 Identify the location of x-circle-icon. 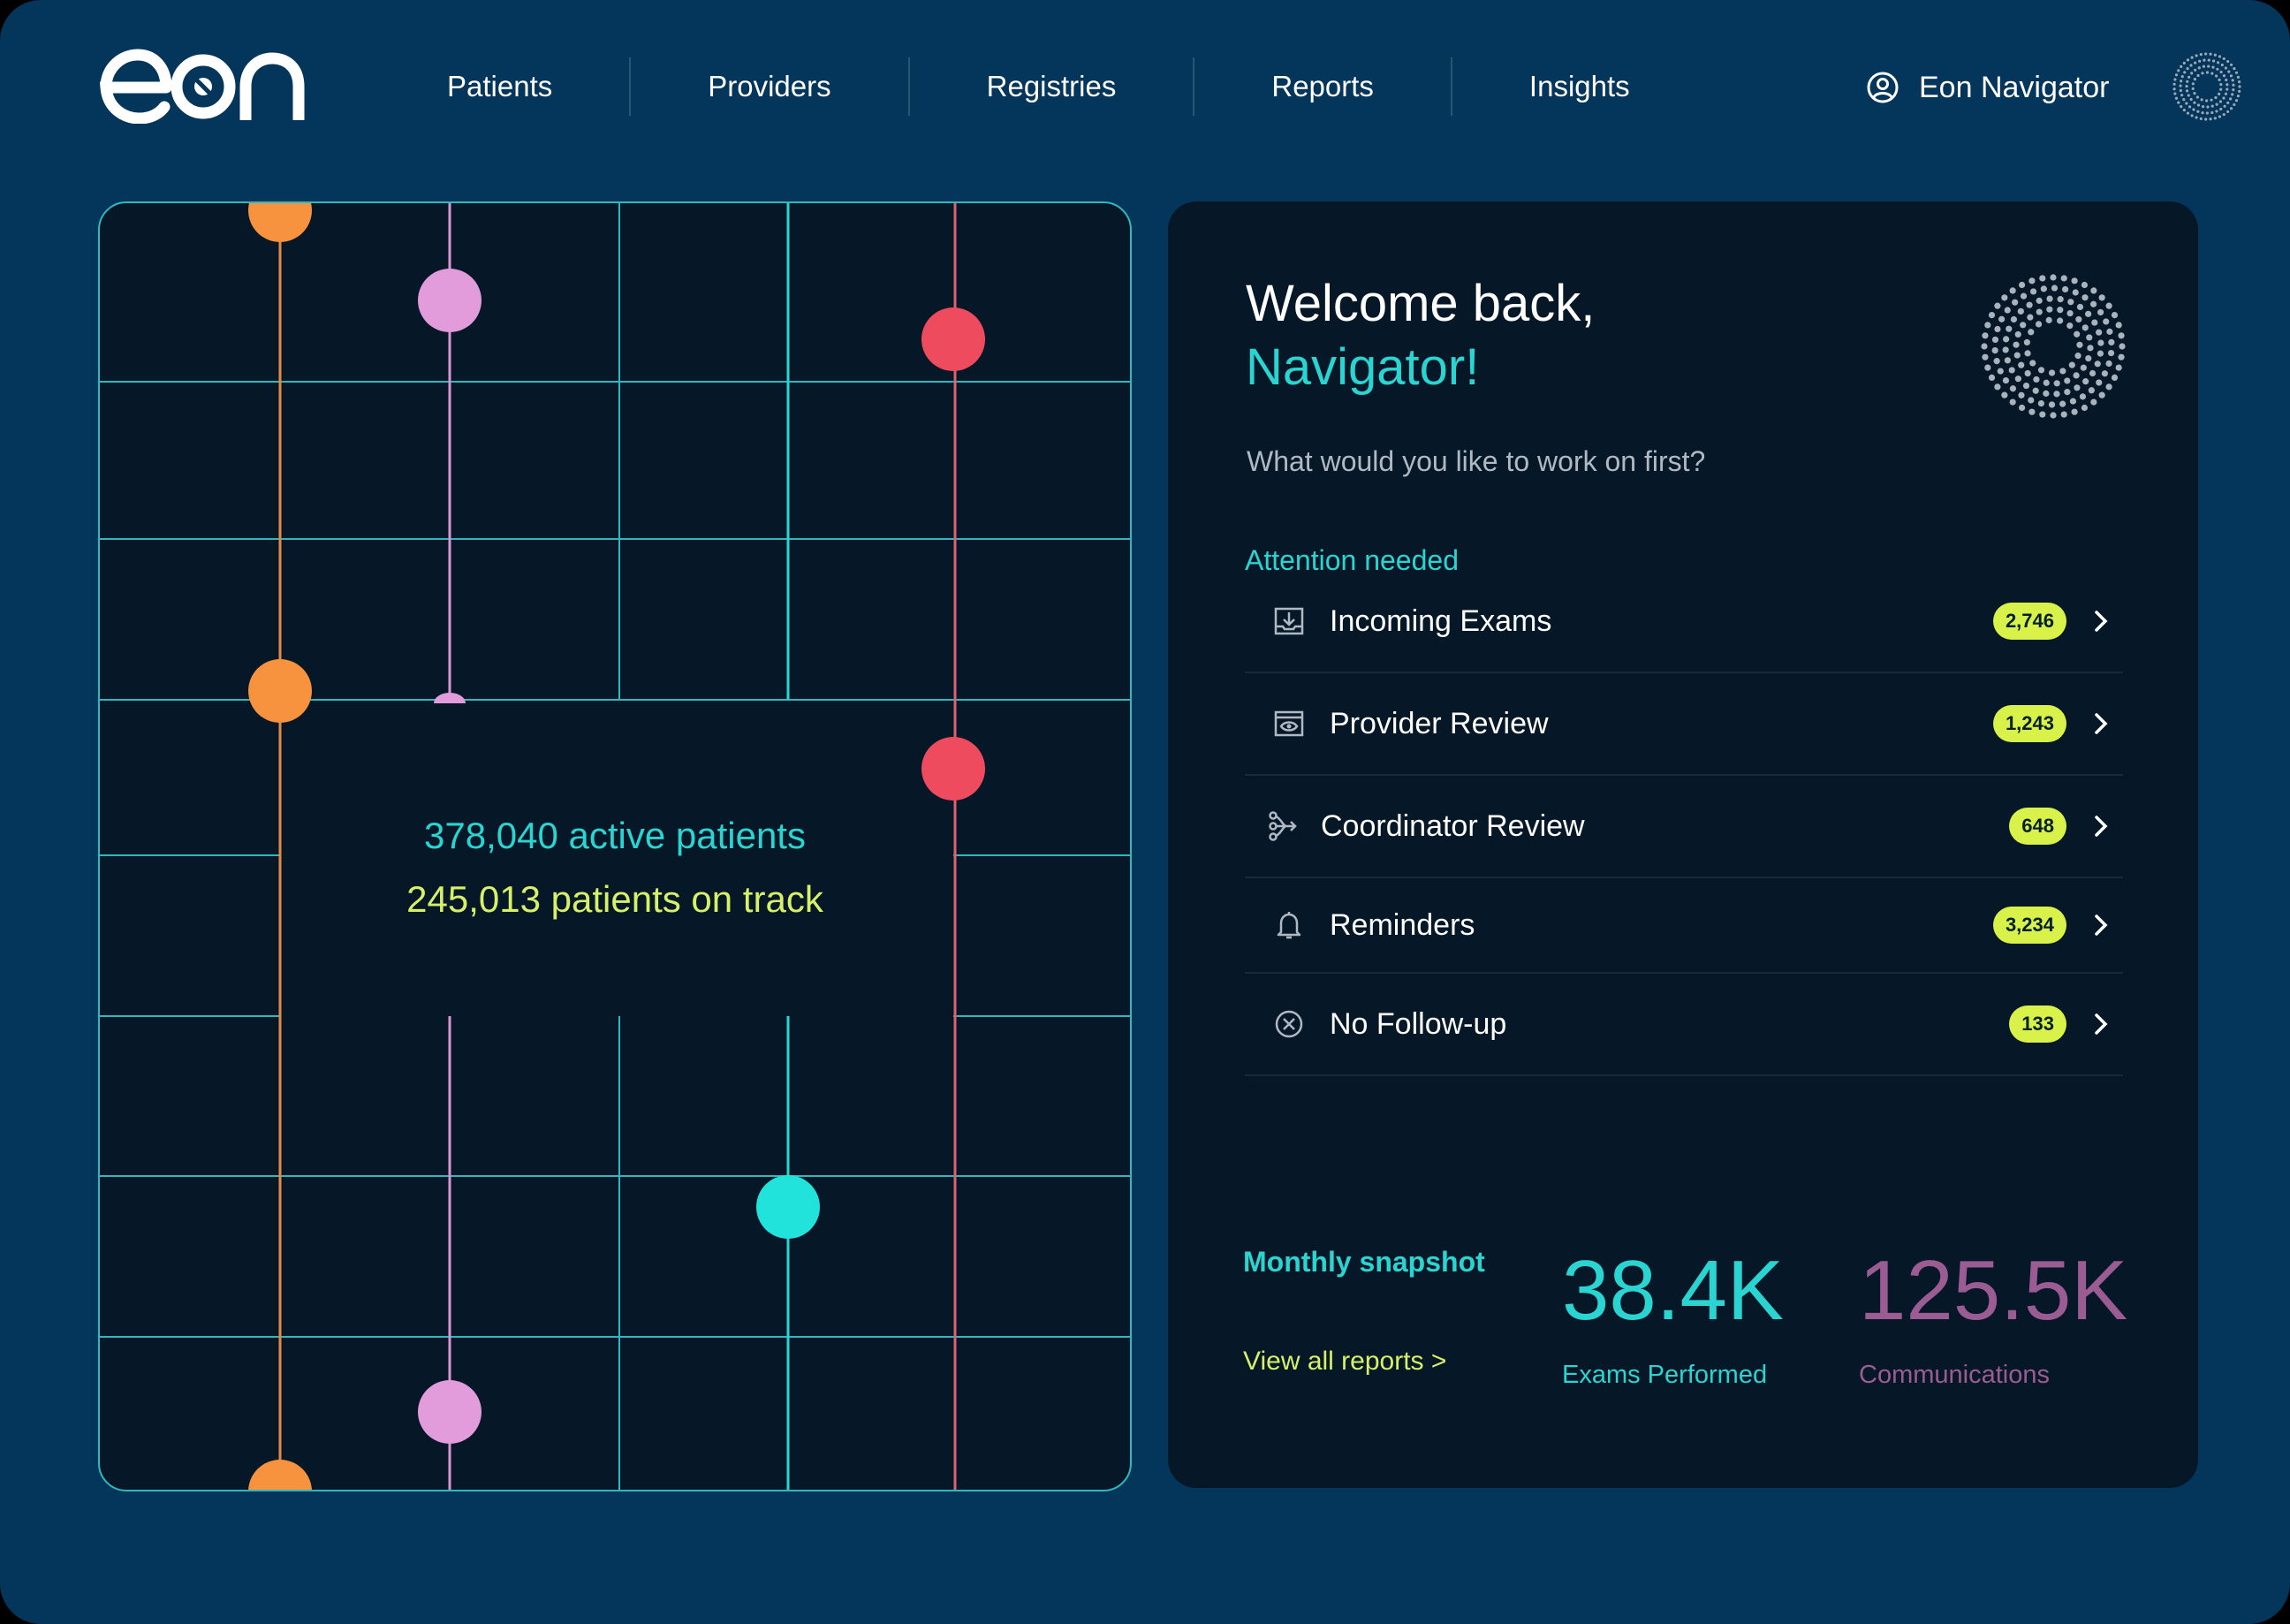
(1289, 1024).